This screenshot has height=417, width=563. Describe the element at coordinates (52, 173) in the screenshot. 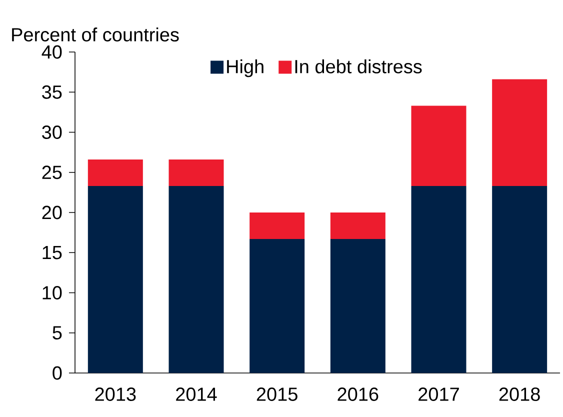

I see `y-tick-label: 25` at that location.